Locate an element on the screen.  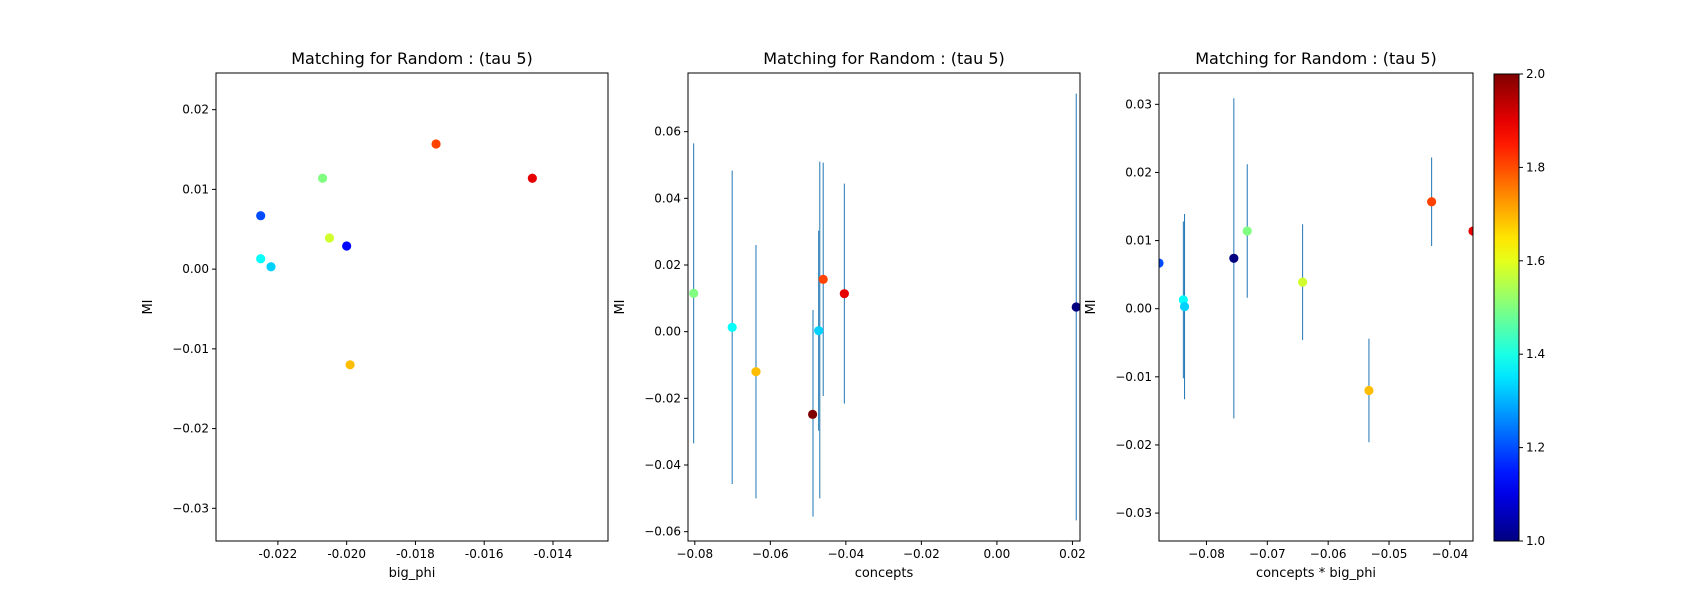
colorbar-tick-label: 1.2 is located at coordinates (1535, 448).